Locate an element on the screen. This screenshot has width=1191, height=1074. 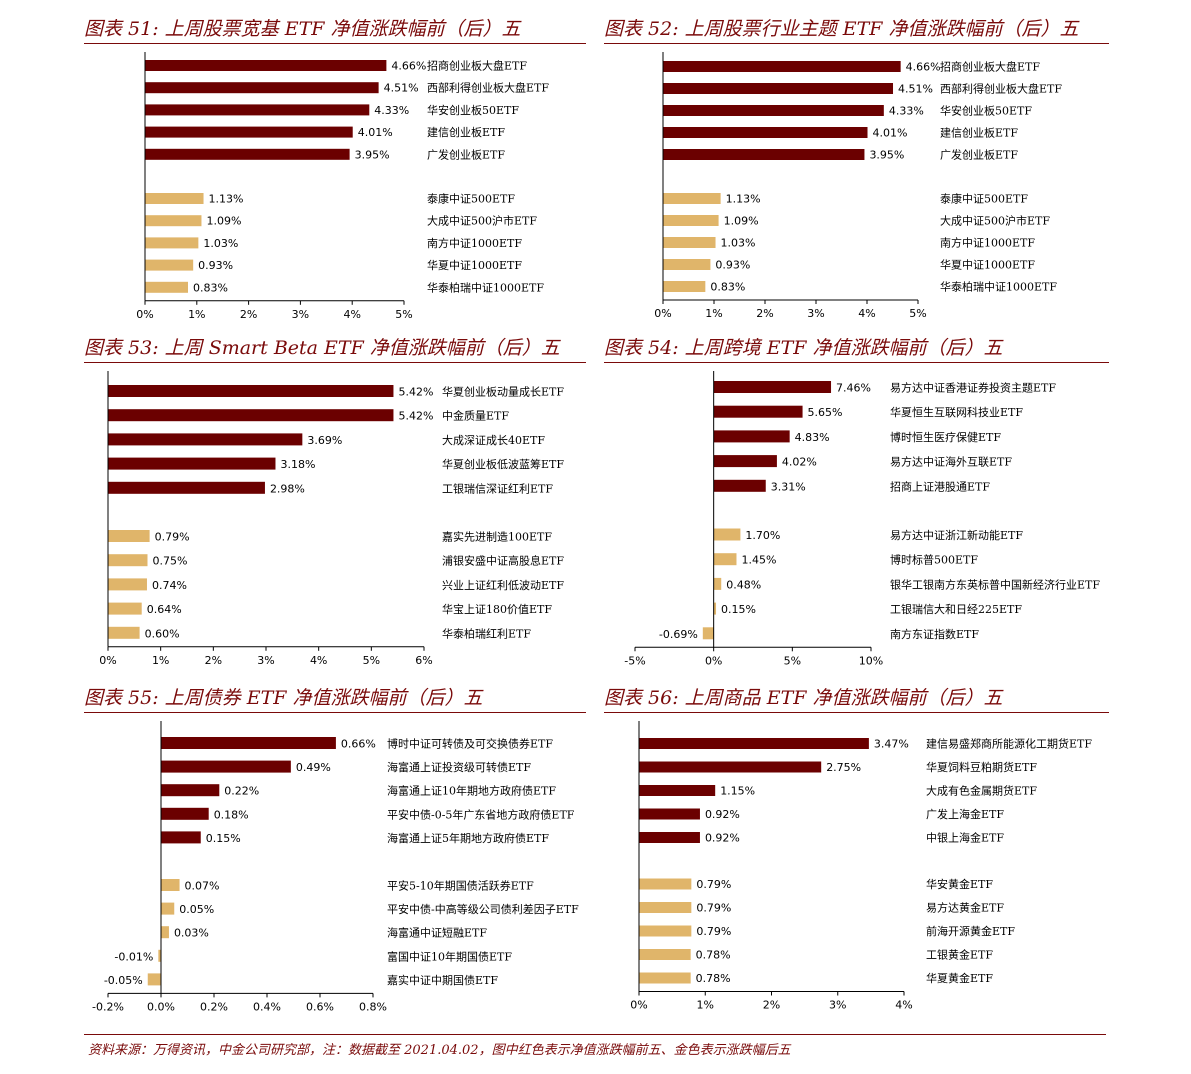
bar-value-label: 1.70% is located at coordinates (762, 535).